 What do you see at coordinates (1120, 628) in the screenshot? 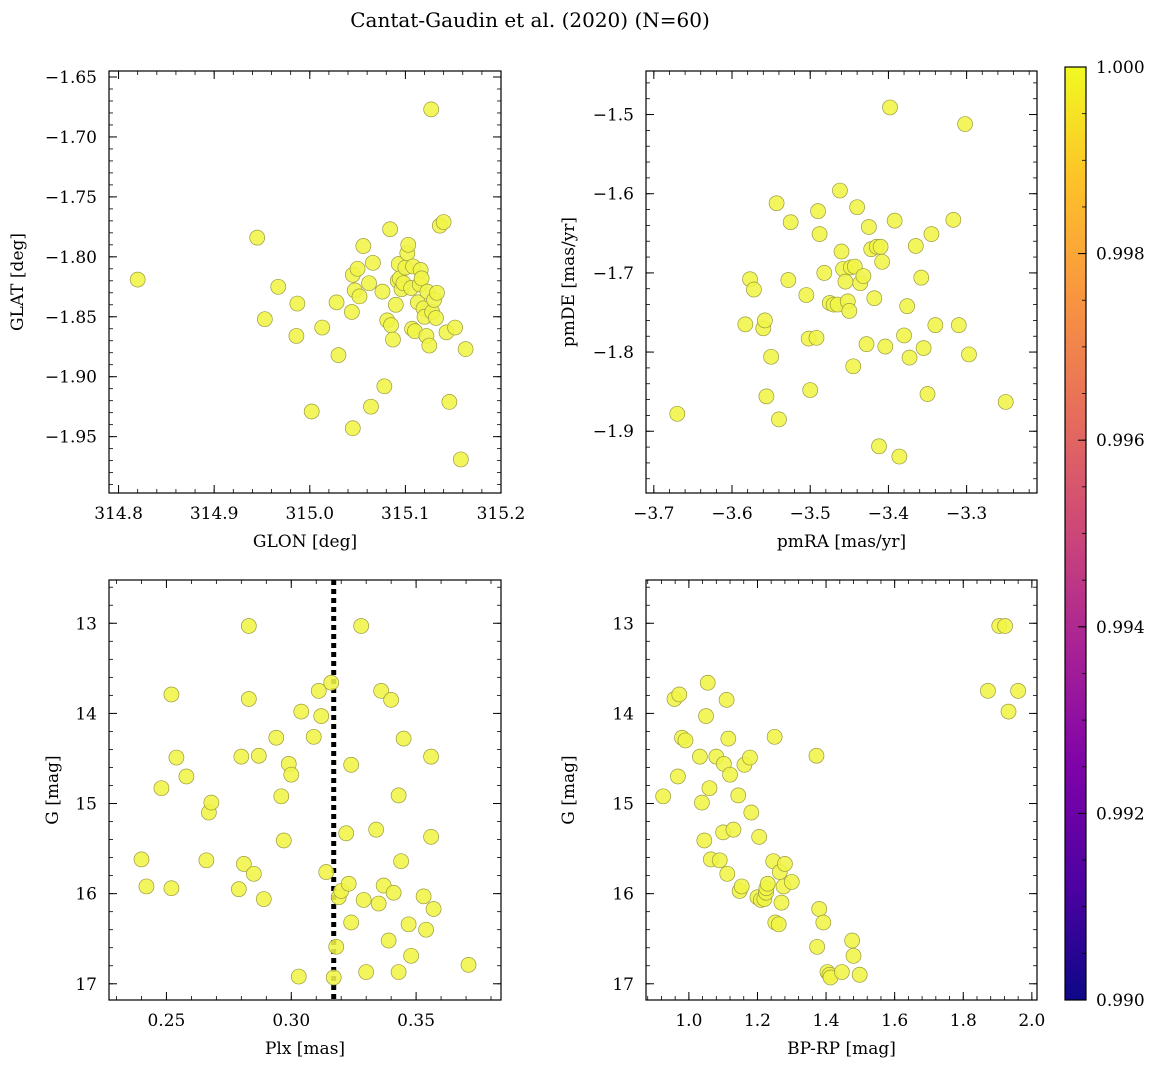
I see `colorbar-tick-label: 0.994` at bounding box center [1120, 628].